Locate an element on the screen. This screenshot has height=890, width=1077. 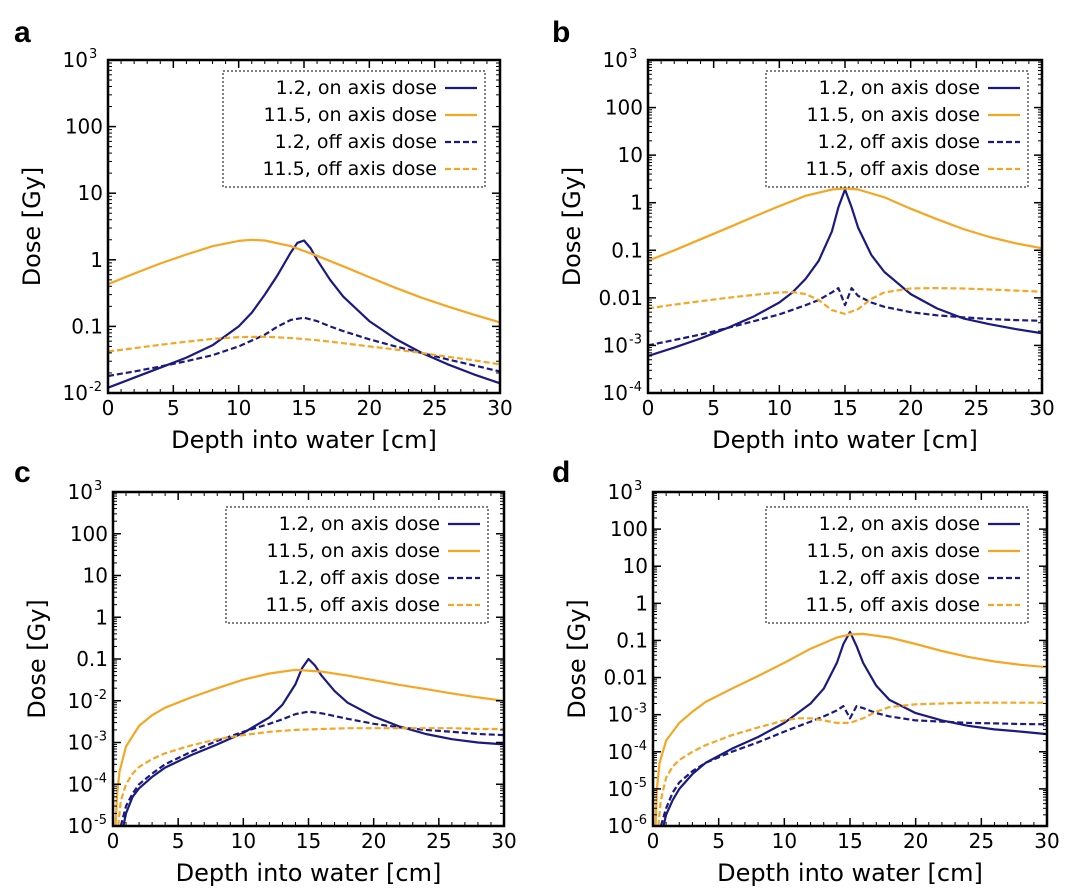
y-tick-label: 1 is located at coordinates (636, 203).